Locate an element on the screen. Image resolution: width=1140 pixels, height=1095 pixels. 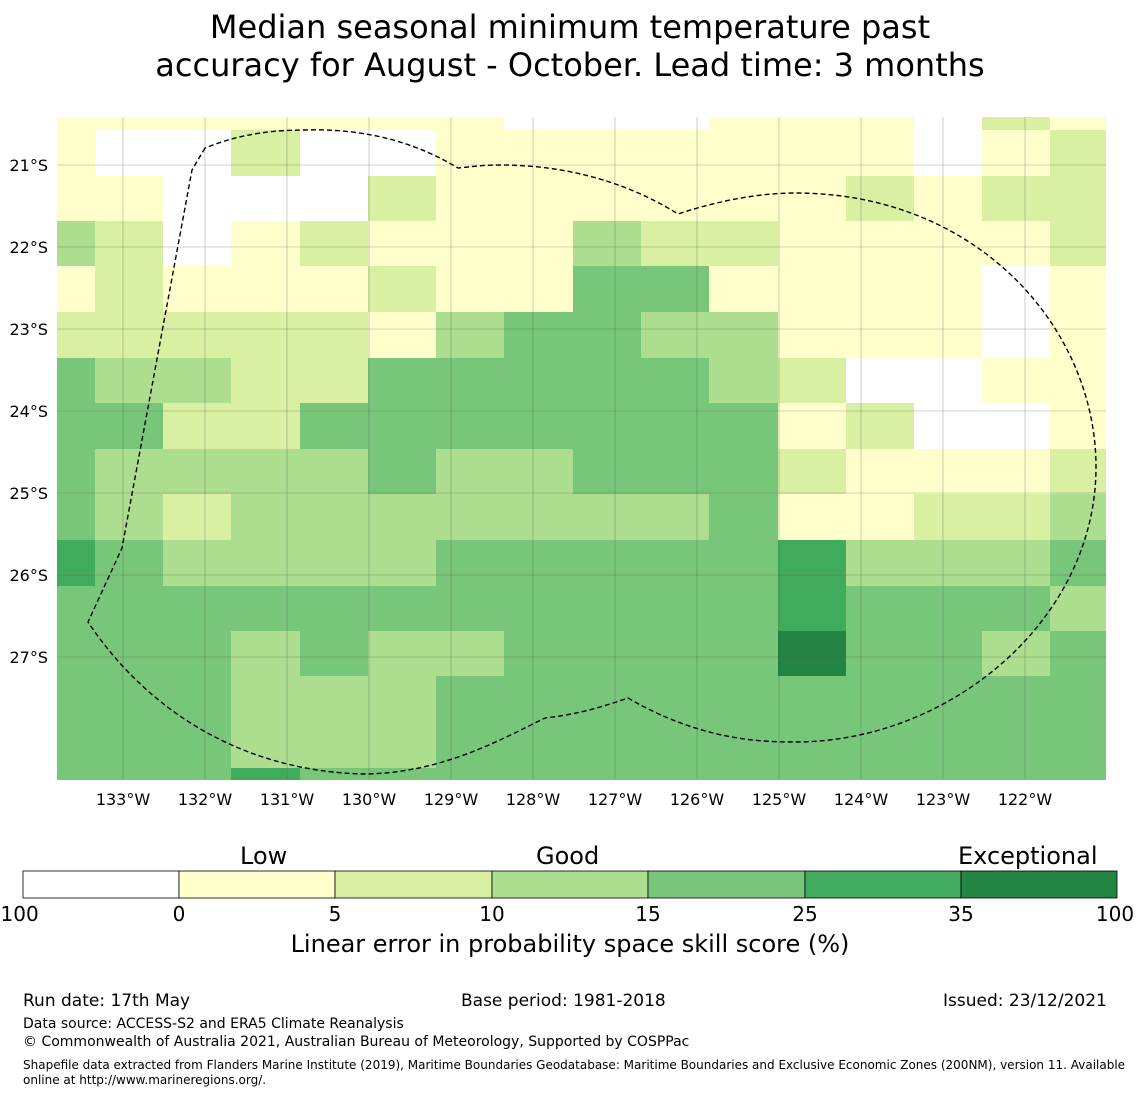
title-line-1: Median seasonal minimum temperature past is located at coordinates (570, 27).